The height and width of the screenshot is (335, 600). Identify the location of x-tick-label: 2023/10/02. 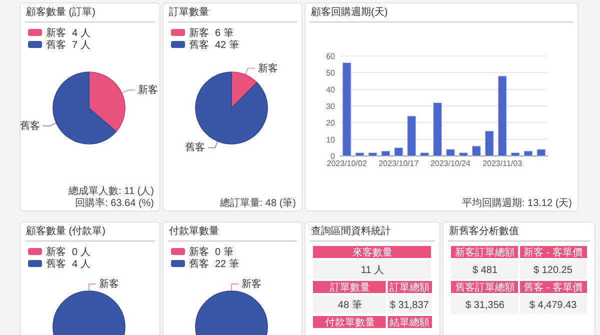
(347, 163).